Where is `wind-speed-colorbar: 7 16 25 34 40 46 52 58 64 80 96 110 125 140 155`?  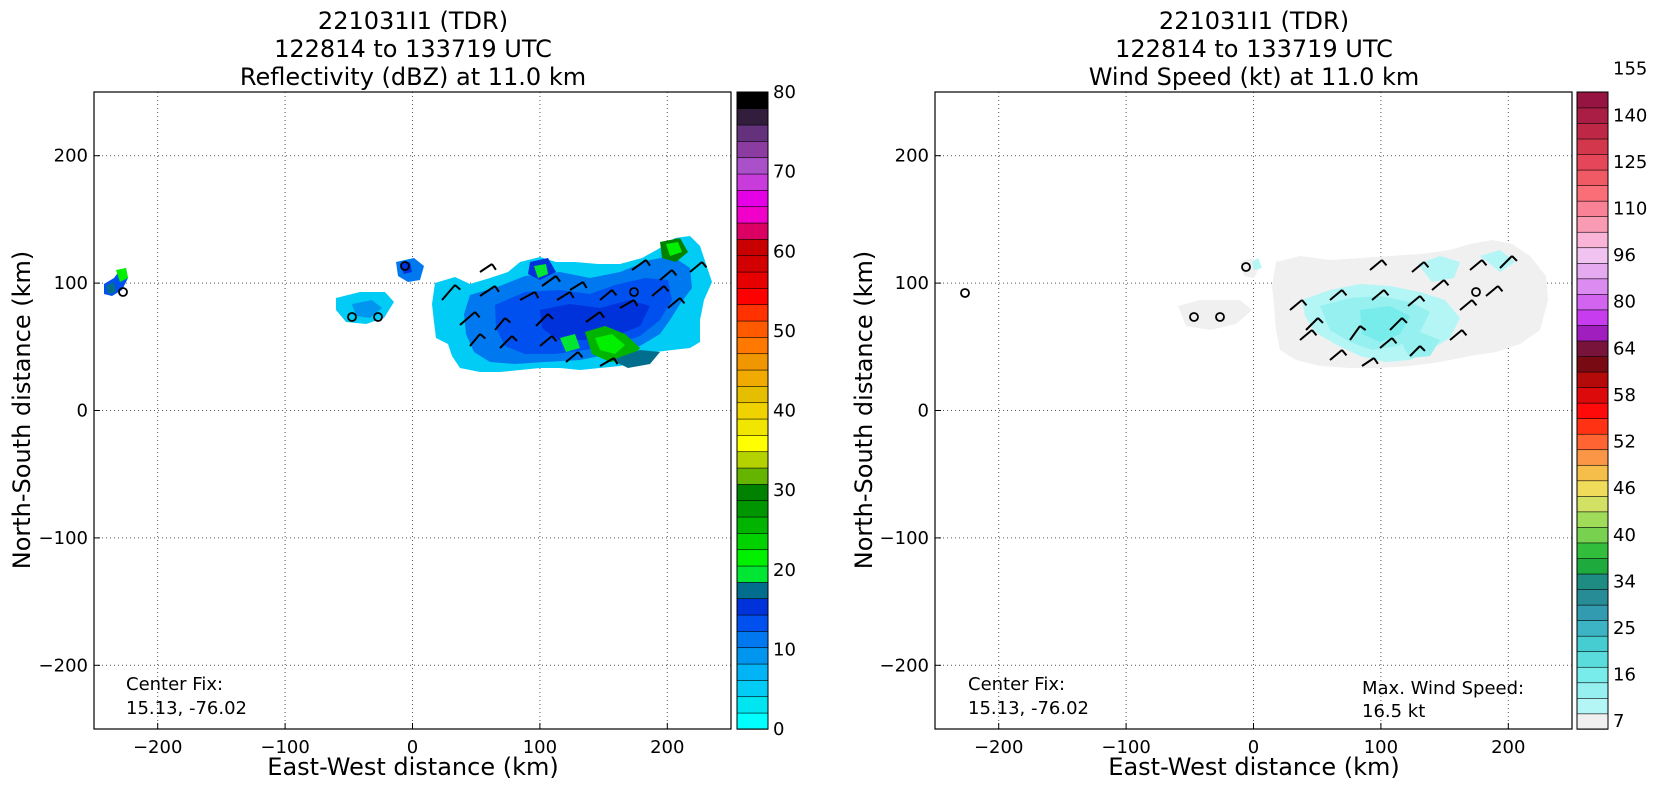
wind-speed-colorbar: 7 16 25 34 40 46 52 58 64 80 96 110 125 140 155 is located at coordinates (1611, 395).